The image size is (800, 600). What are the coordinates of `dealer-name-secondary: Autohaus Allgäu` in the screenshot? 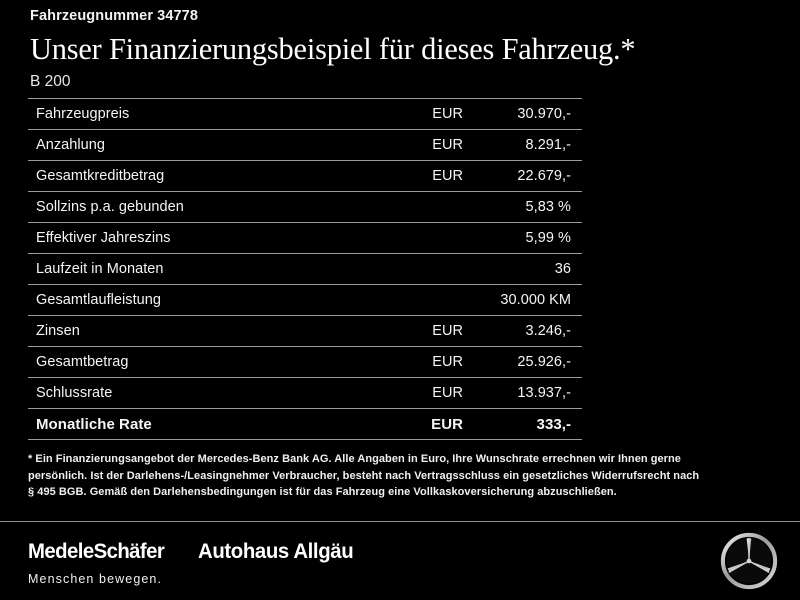 It's located at (276, 551).